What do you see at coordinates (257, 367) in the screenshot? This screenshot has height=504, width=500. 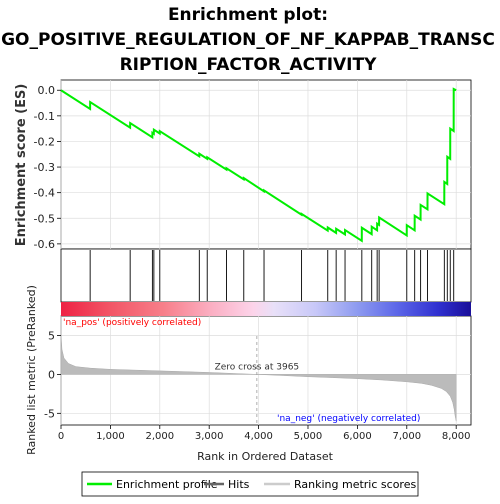 I see `zero-cross-label: Zero cross at 3965` at bounding box center [257, 367].